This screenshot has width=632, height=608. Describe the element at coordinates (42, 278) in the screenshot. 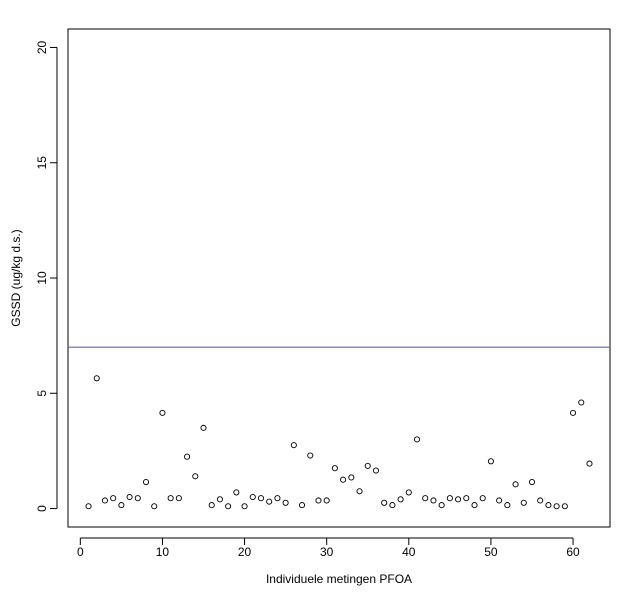

I see `y-tick-label: 10` at that location.